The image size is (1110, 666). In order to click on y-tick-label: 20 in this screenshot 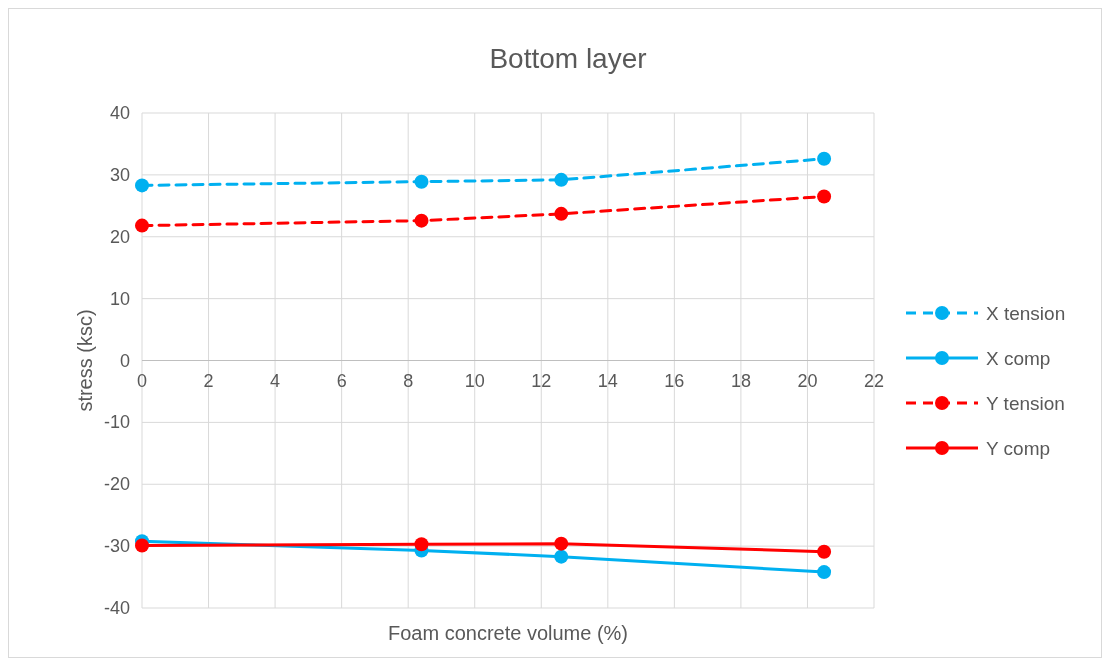, I will do `click(119, 236)`.